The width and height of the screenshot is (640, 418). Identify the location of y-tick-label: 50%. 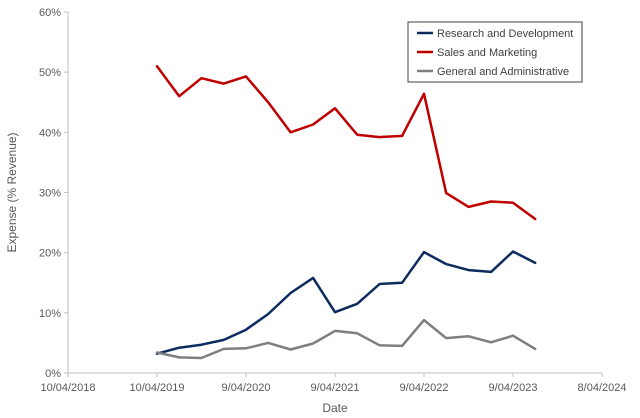
(50, 73).